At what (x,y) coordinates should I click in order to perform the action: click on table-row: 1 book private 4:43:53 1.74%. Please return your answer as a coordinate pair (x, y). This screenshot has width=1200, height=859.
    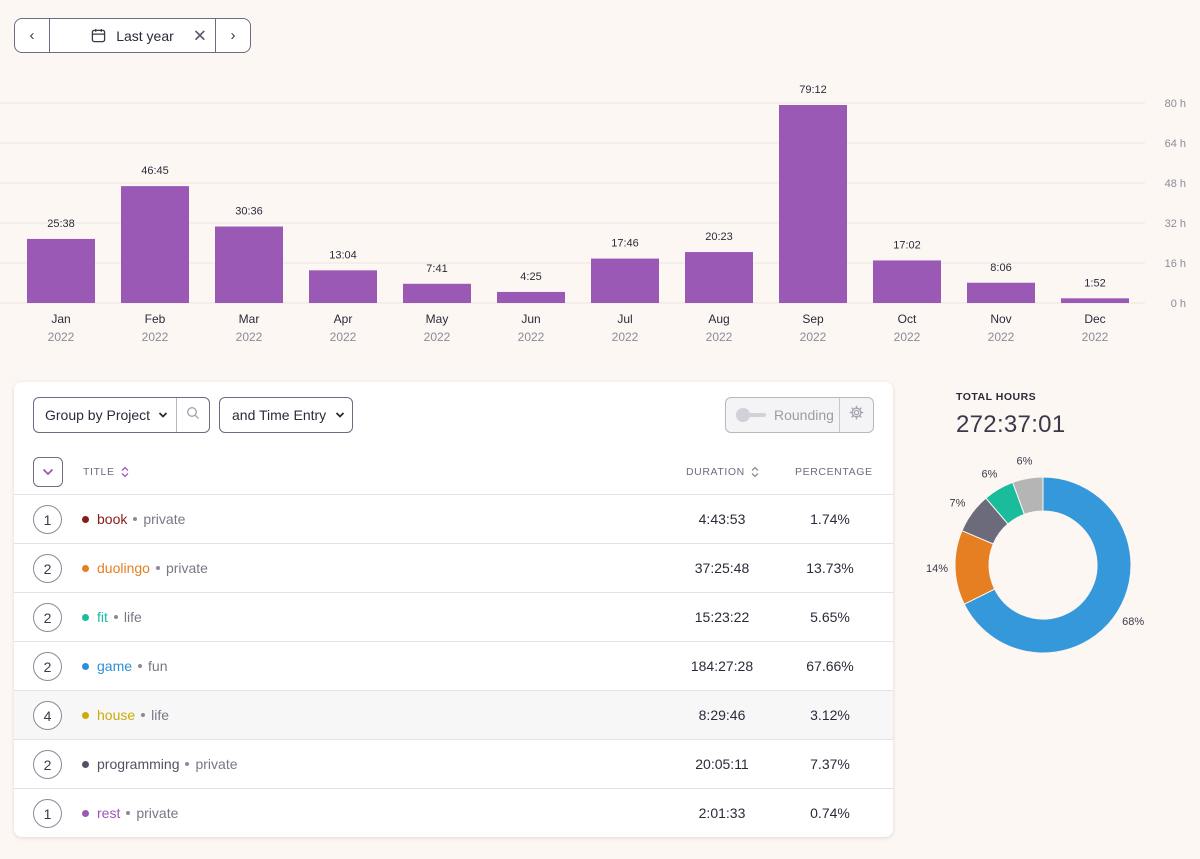
    Looking at the image, I should click on (453, 519).